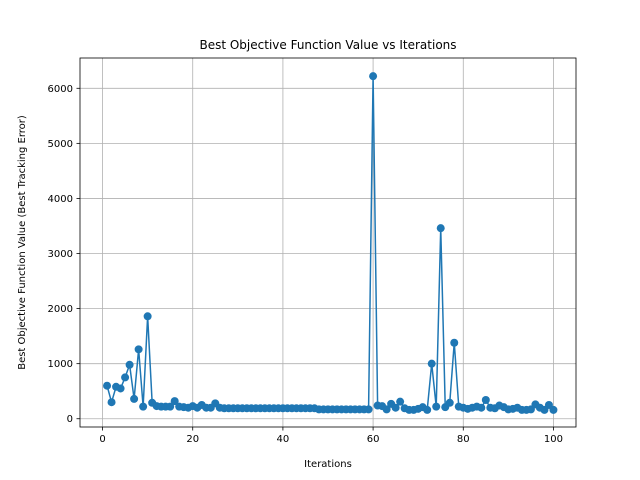 The image size is (640, 480). Describe the element at coordinates (328, 464) in the screenshot. I see `x-axis-label: Iterations` at that location.